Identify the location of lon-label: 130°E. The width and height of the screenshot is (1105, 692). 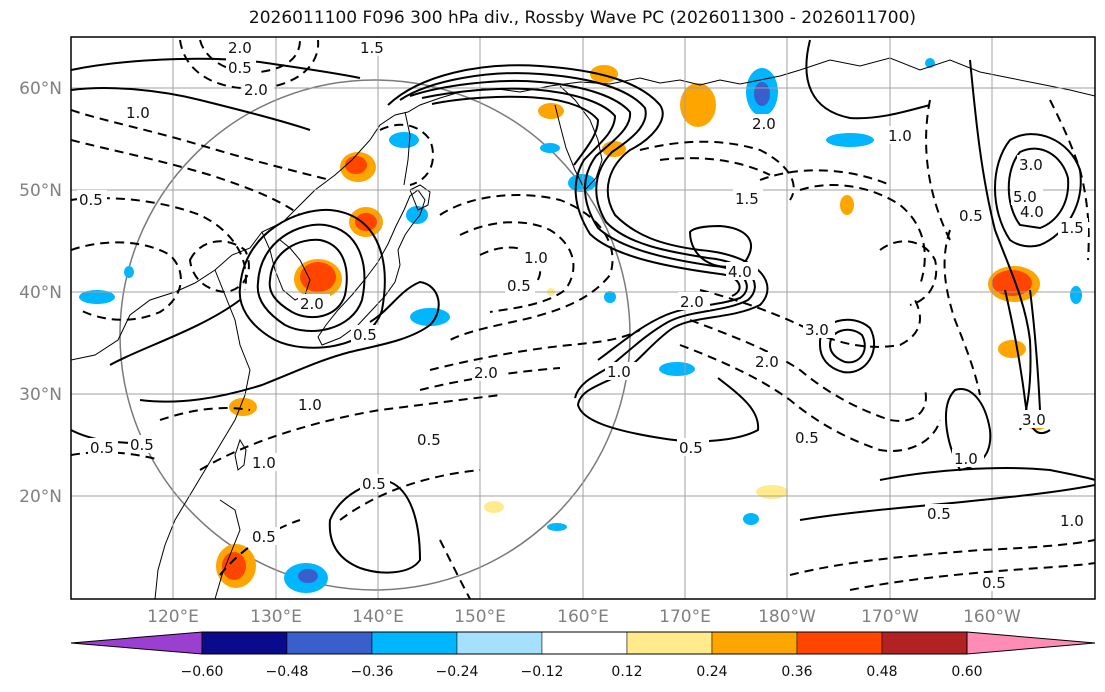
(276, 617).